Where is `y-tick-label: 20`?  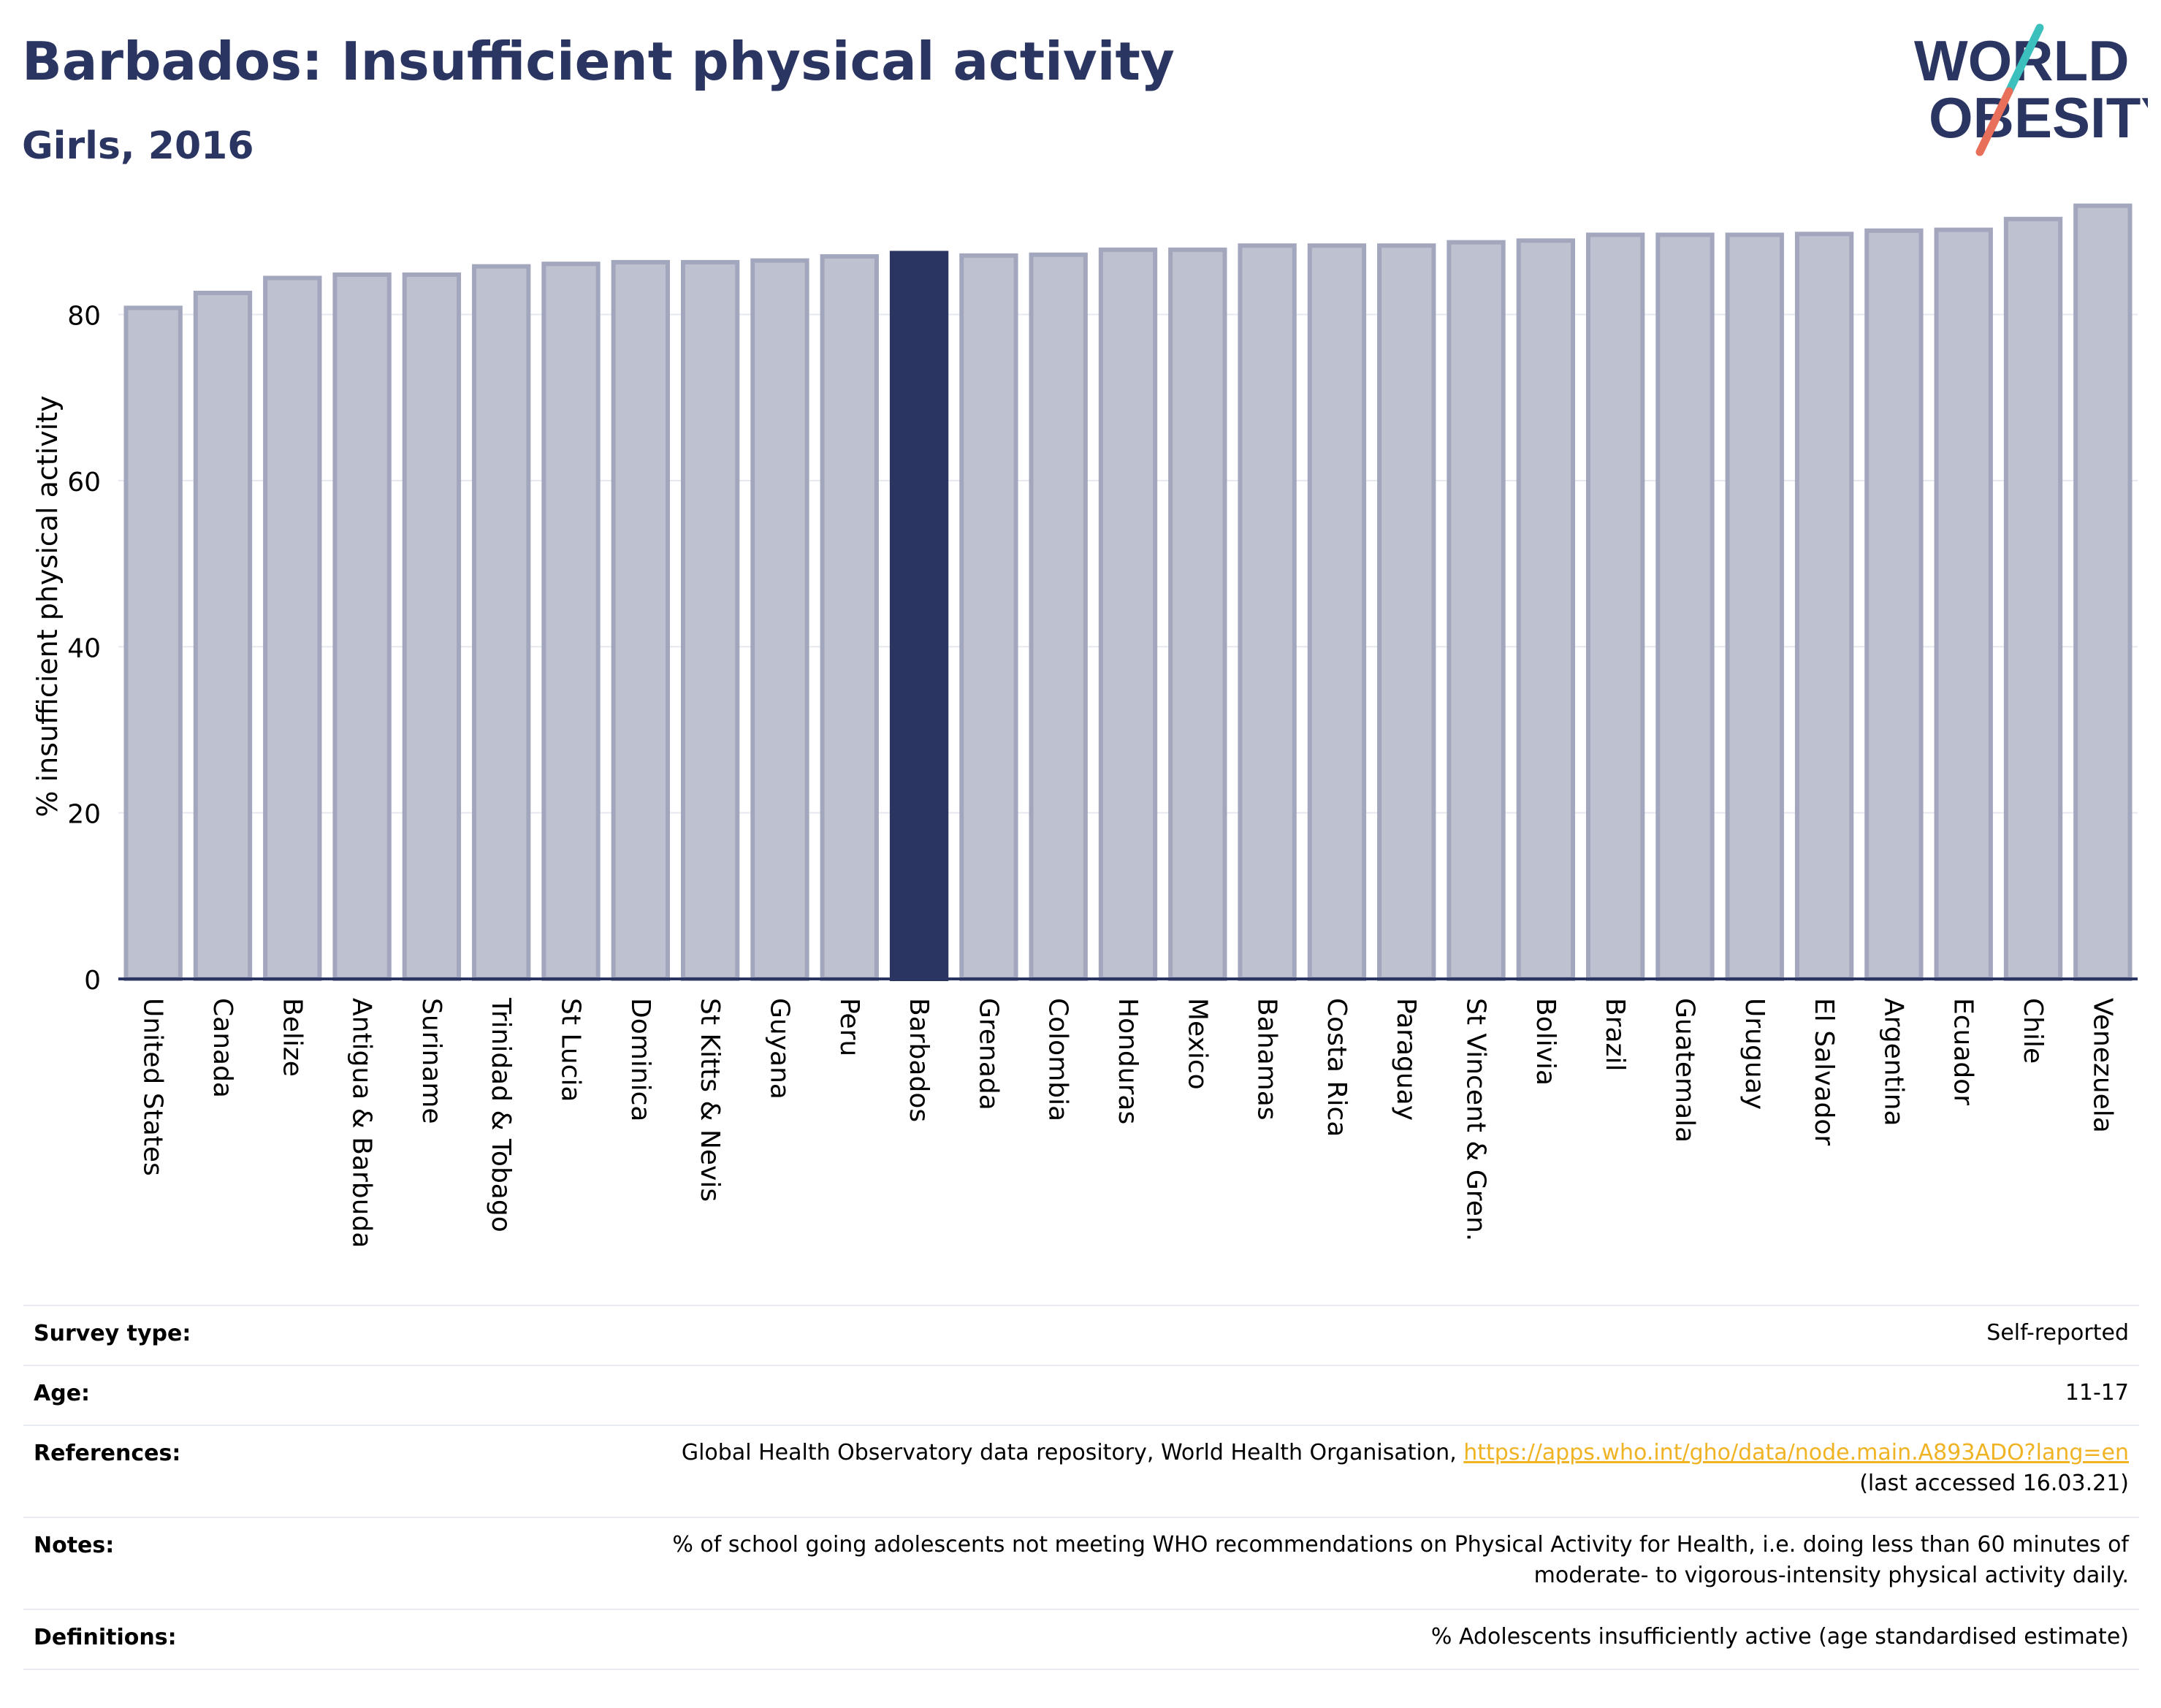 y-tick-label: 20 is located at coordinates (84, 815).